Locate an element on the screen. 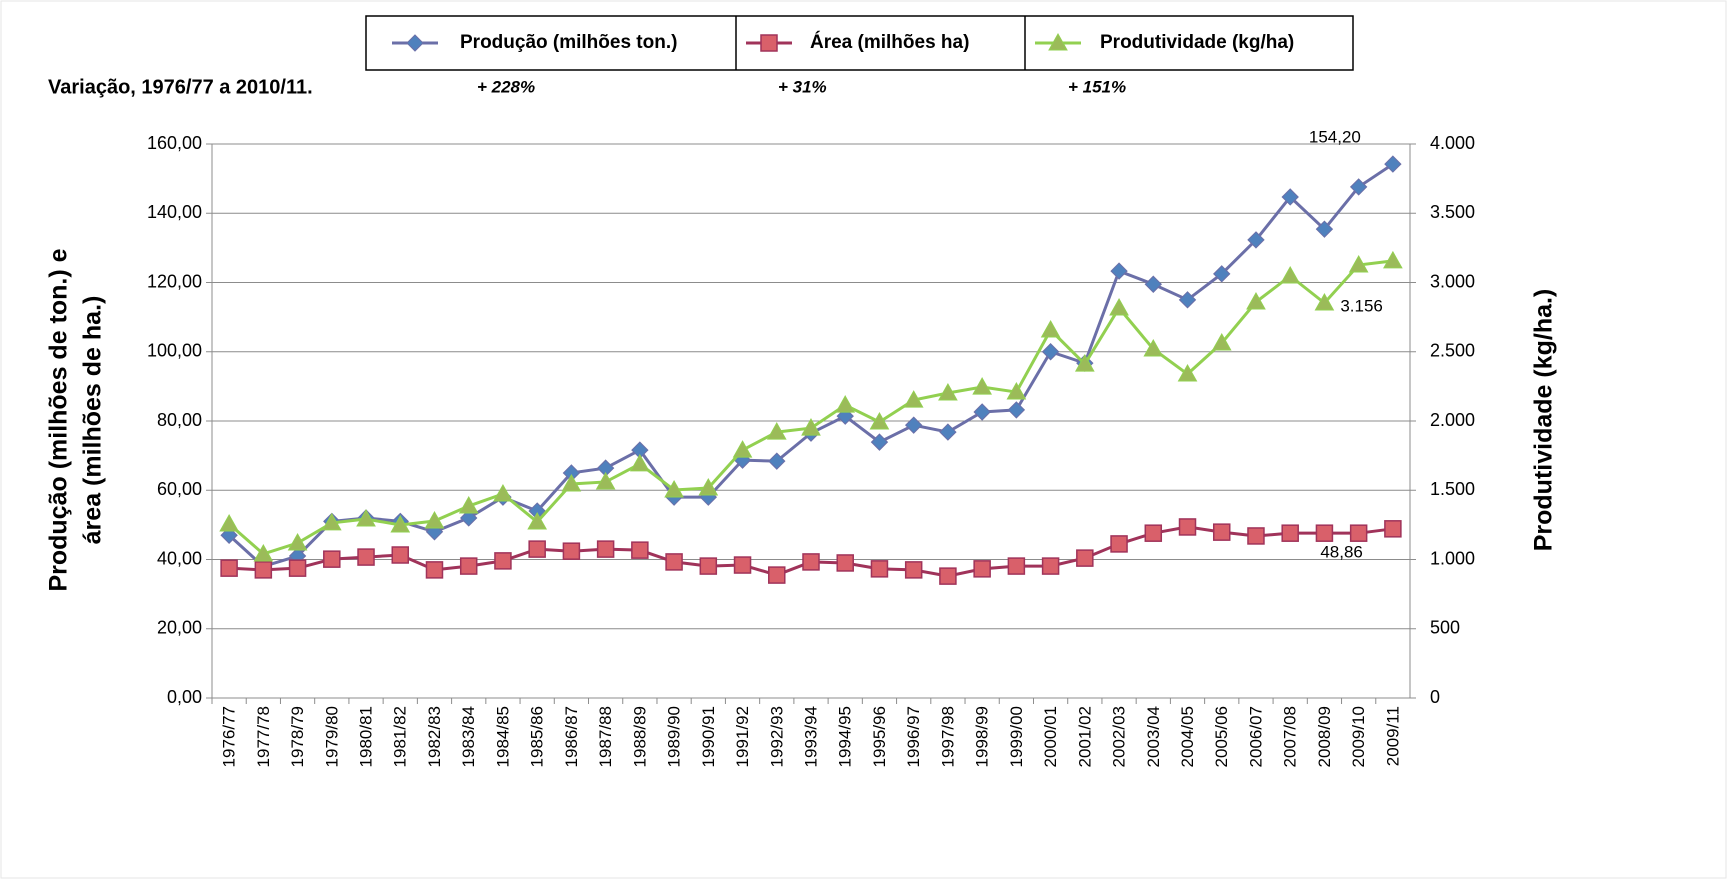  data-label: 48,86 is located at coordinates (1341, 551).